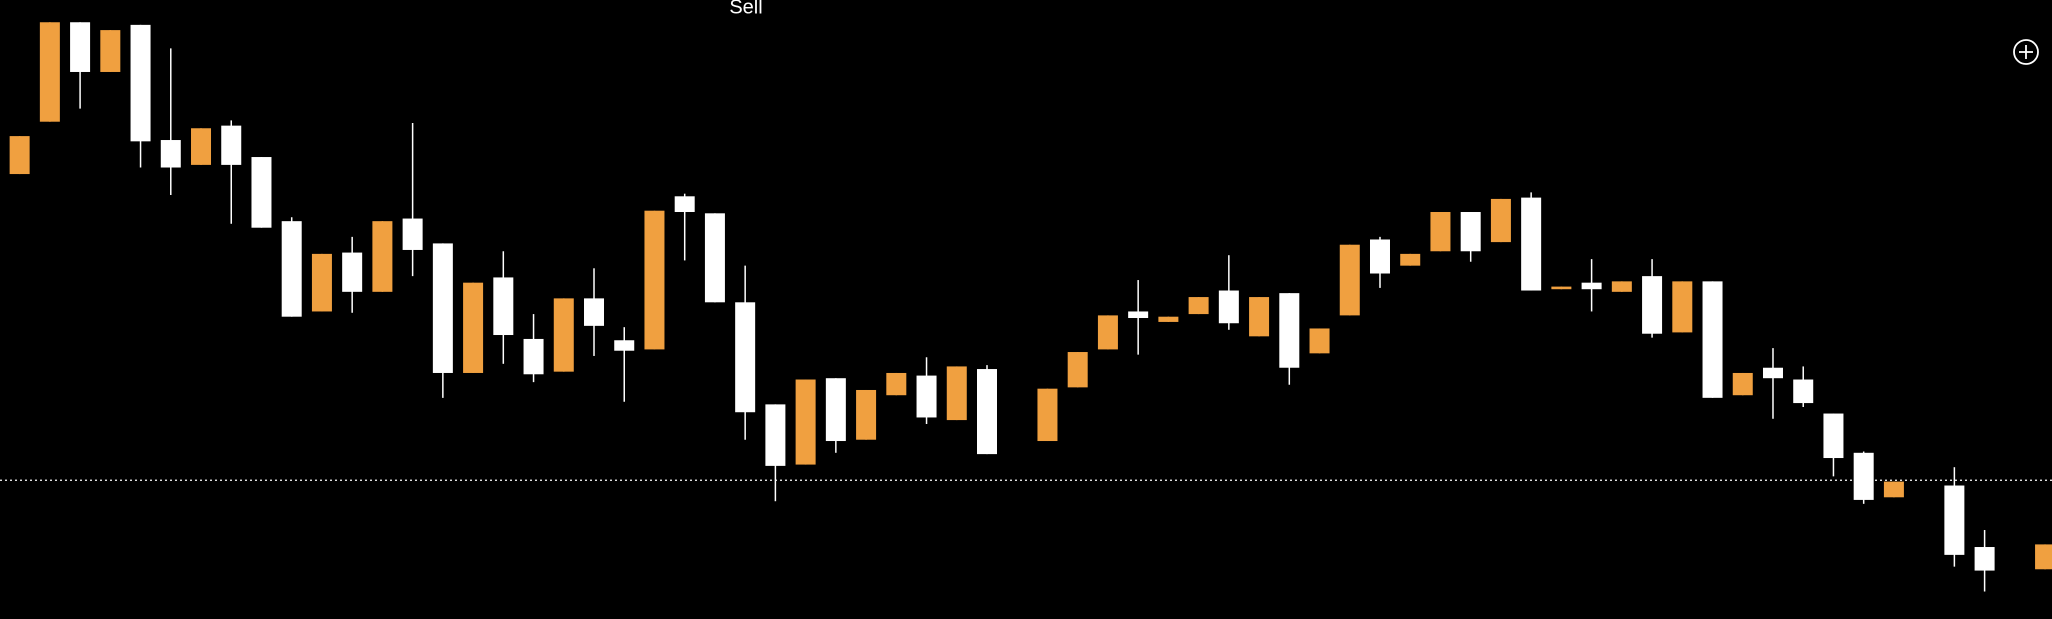 The image size is (2052, 619). What do you see at coordinates (745, 9) in the screenshot?
I see `chart-title: Sell` at bounding box center [745, 9].